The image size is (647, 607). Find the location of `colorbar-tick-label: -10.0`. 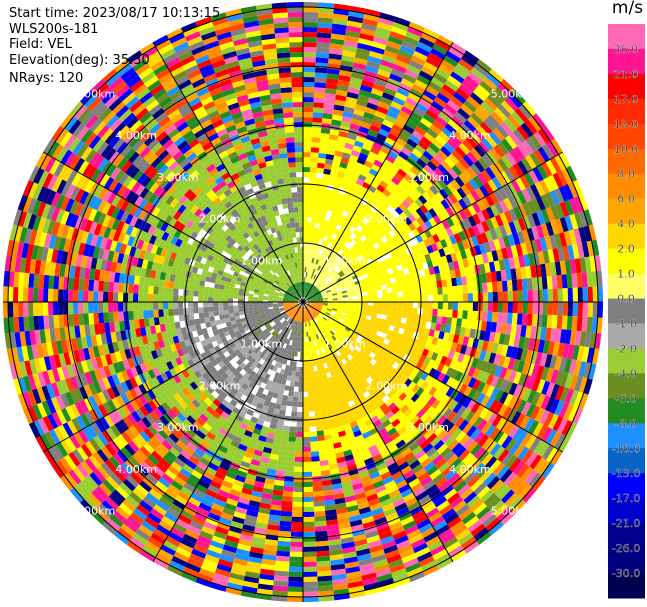

colorbar-tick-label: -10.0 is located at coordinates (626, 448).